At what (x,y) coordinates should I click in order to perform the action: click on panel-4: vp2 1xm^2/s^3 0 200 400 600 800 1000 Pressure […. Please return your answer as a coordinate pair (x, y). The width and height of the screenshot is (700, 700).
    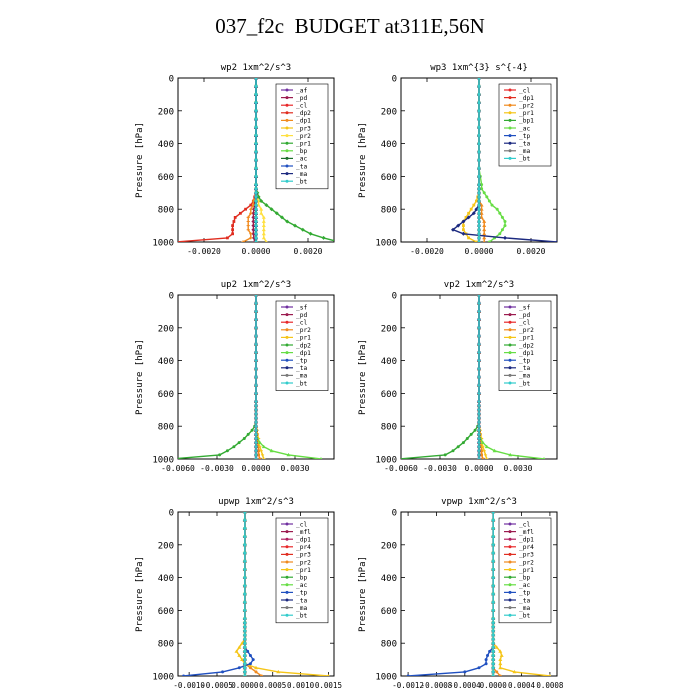
    Looking at the image, I should click on (458, 376).